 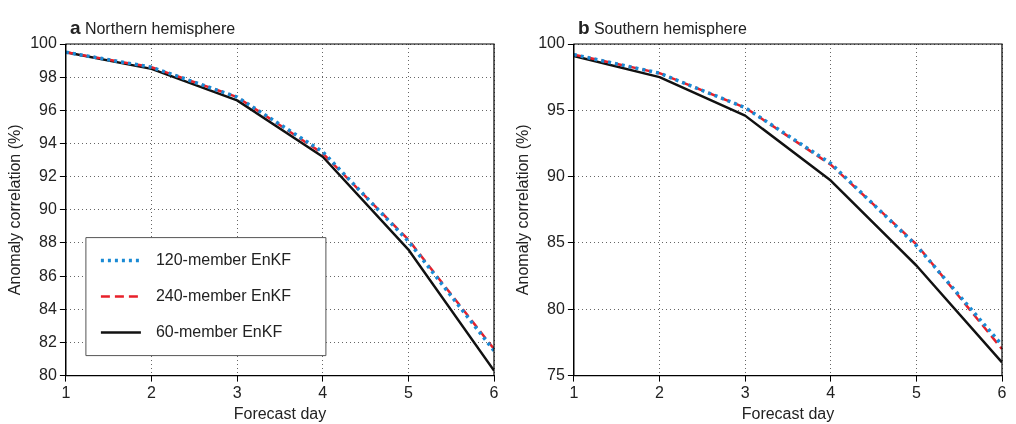 I want to click on y-tick-label: 94, so click(x=48, y=142).